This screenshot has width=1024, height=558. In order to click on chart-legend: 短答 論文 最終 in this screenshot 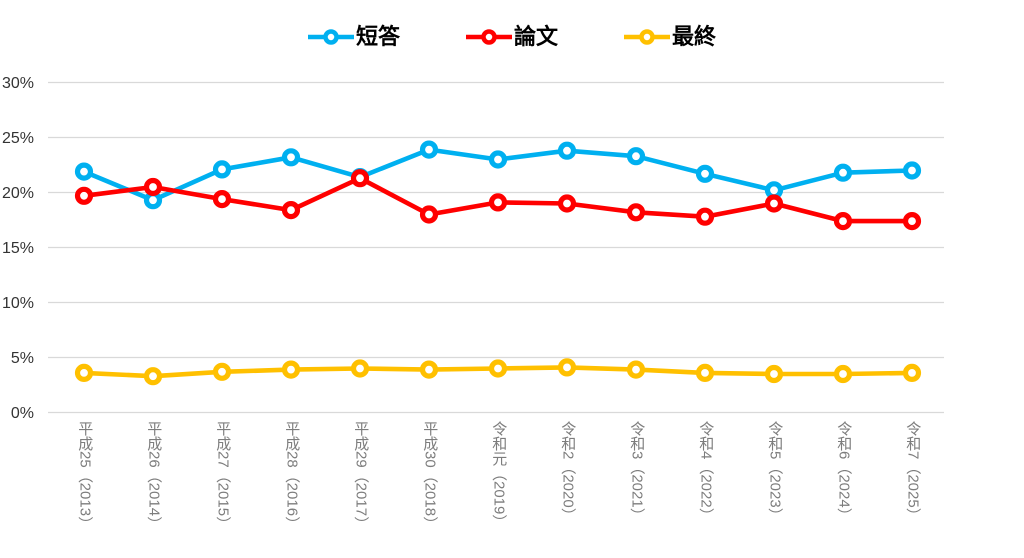, I will do `click(512, 37)`.